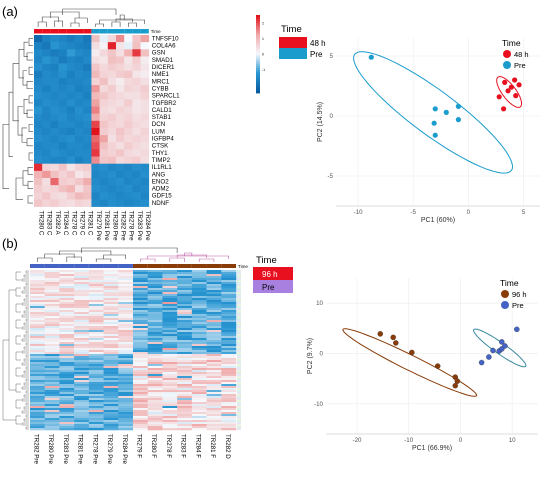 The width and height of the screenshot is (550, 487). Describe the element at coordinates (156, 31) in the screenshot. I see `annotation-label: Time` at that location.